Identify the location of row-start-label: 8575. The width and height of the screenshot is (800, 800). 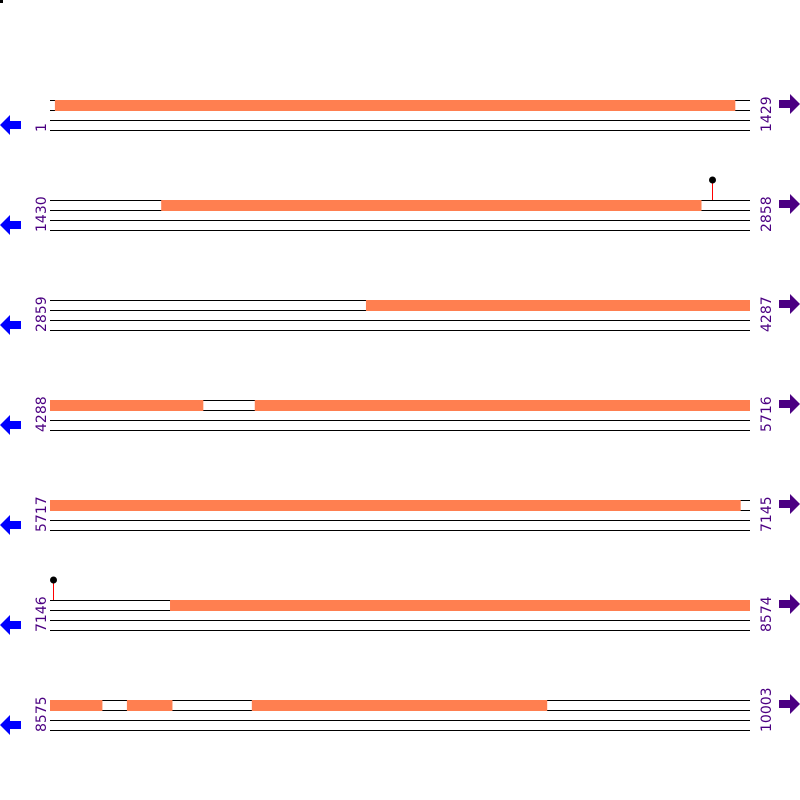
(42, 714).